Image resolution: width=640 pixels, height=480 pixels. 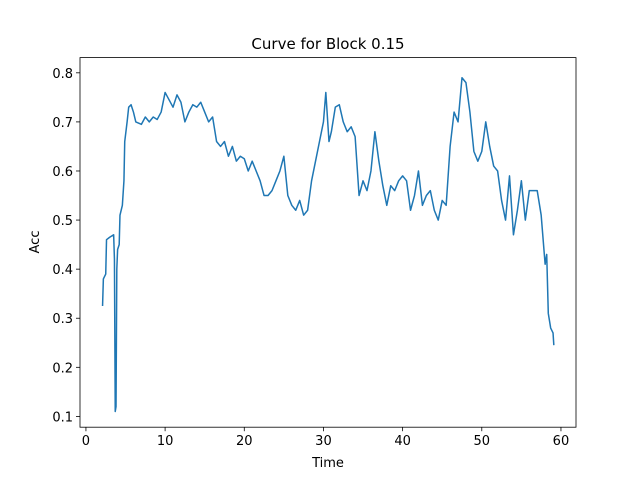 What do you see at coordinates (561, 441) in the screenshot?
I see `x-tick-label: 60` at bounding box center [561, 441].